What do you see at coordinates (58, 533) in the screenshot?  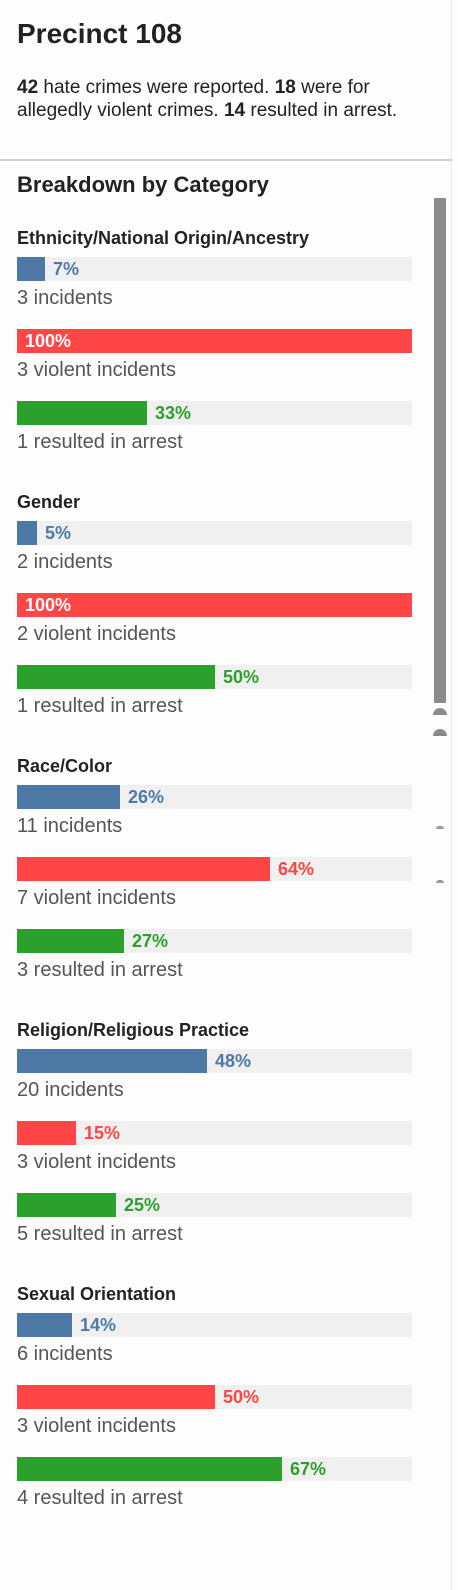 I see `incidents-percent-label: 5%` at bounding box center [58, 533].